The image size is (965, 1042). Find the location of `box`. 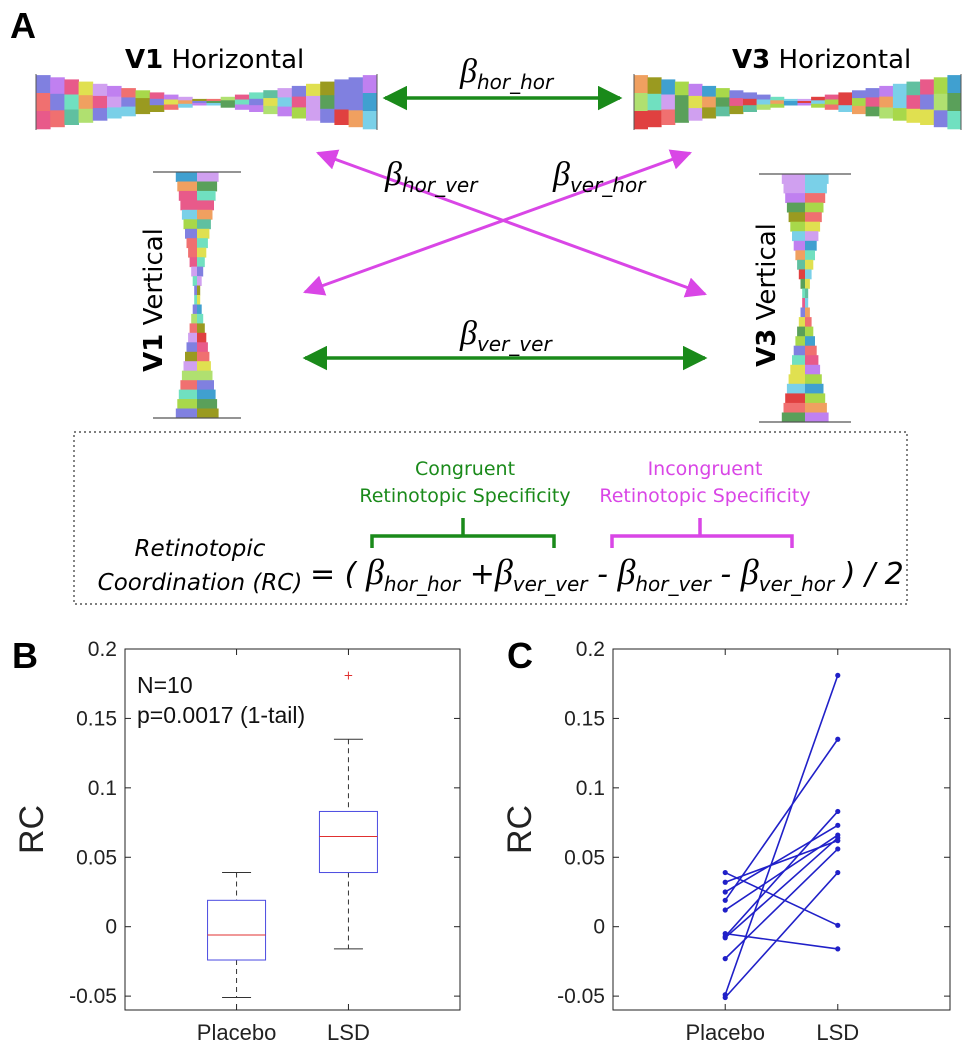

box is located at coordinates (348, 842).